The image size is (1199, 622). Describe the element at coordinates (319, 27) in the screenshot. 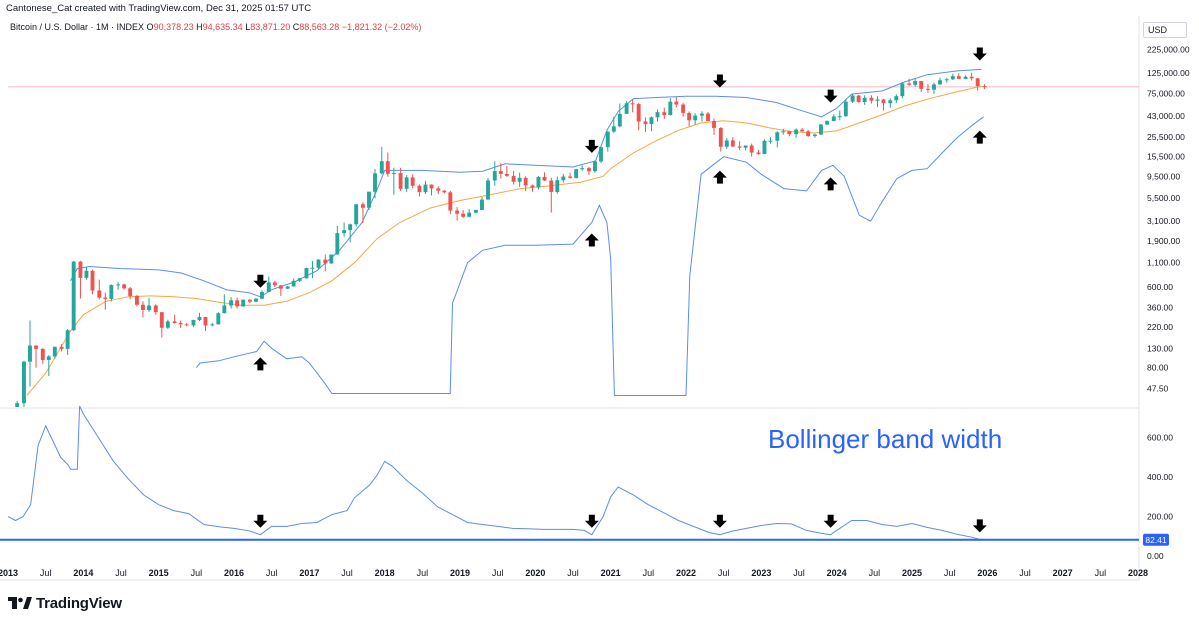

I see `close-value: 88,563.28` at that location.